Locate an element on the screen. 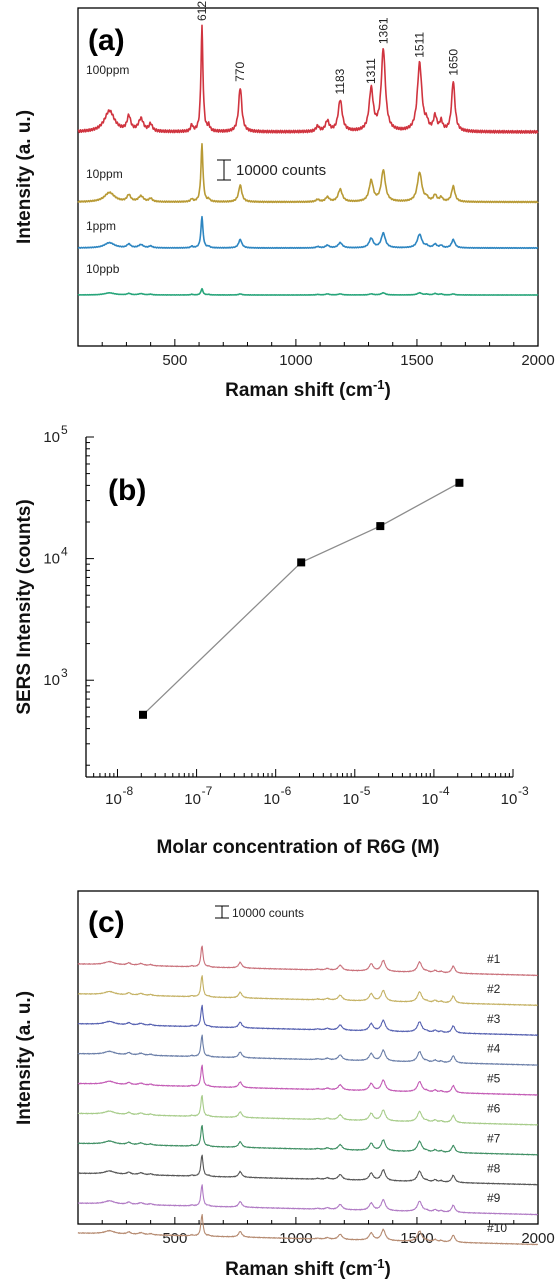  panel-a-label: (a) is located at coordinates (106, 40).